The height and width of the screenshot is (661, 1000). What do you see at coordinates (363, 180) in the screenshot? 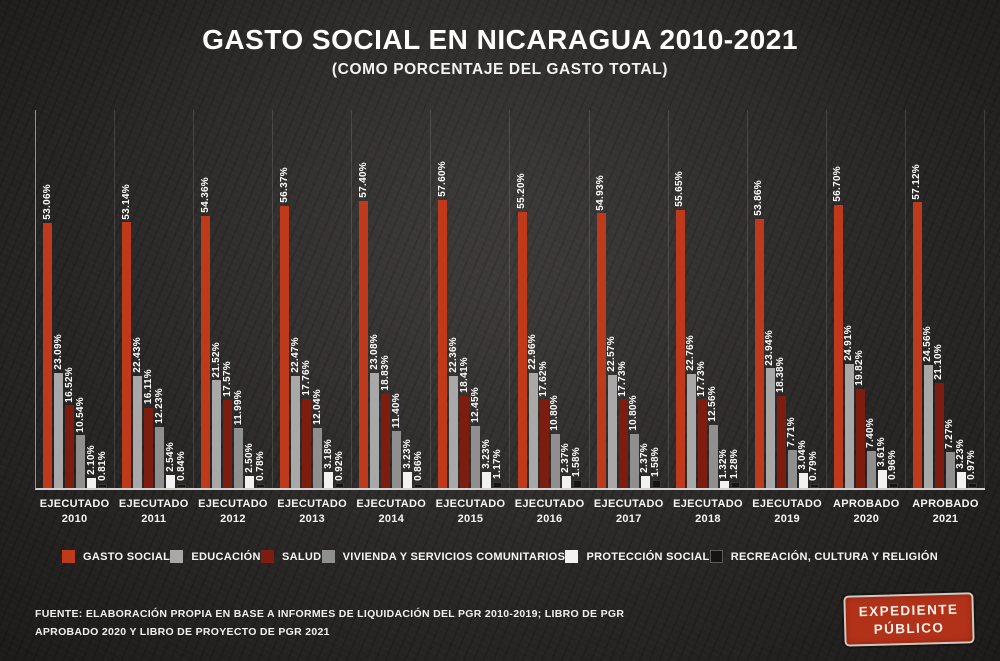
I see `bar-value-label: 57.40%` at bounding box center [363, 180].